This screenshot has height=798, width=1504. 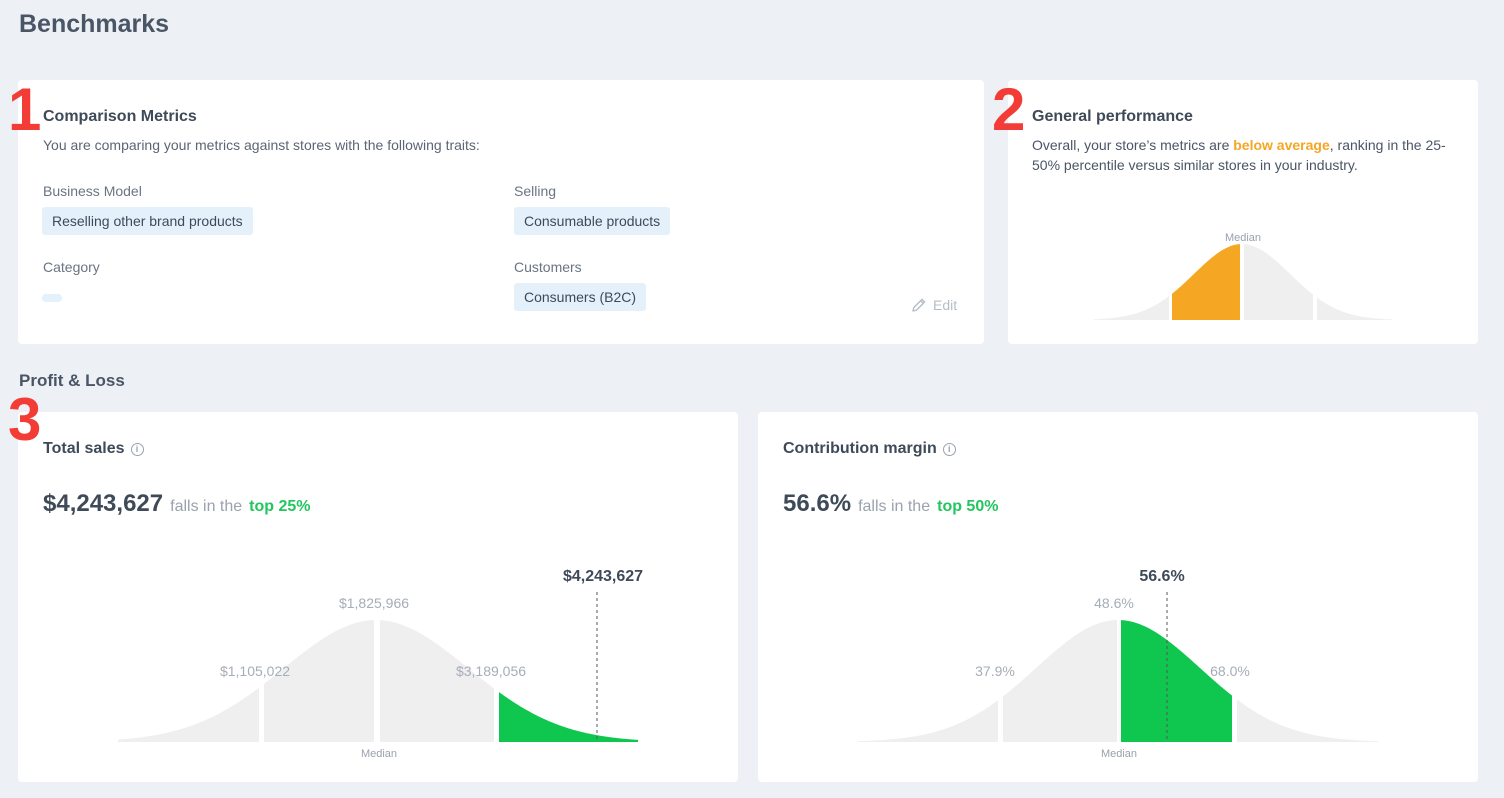 I want to click on edit-label: Edit, so click(x=945, y=305).